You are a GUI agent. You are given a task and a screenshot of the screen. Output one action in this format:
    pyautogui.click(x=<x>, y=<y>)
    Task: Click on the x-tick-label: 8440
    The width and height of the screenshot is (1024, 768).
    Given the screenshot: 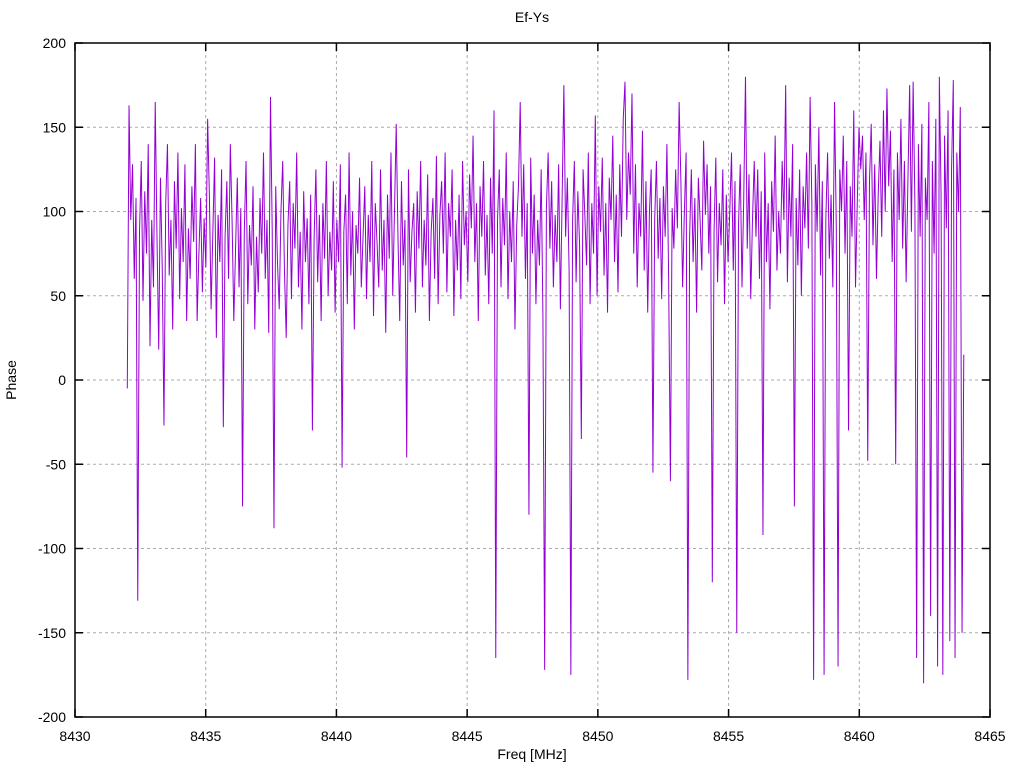 What is the action you would take?
    pyautogui.click(x=336, y=736)
    